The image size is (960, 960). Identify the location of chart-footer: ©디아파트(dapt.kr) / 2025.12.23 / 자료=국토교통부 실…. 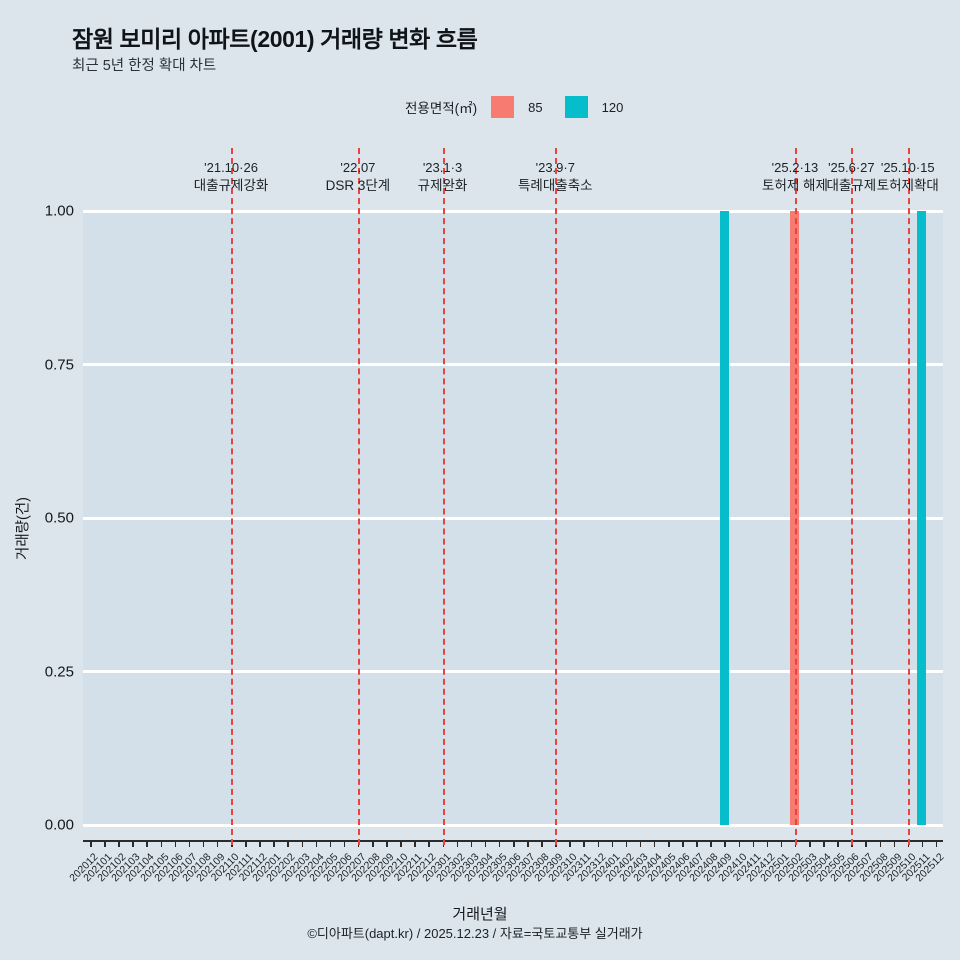
(475, 933).